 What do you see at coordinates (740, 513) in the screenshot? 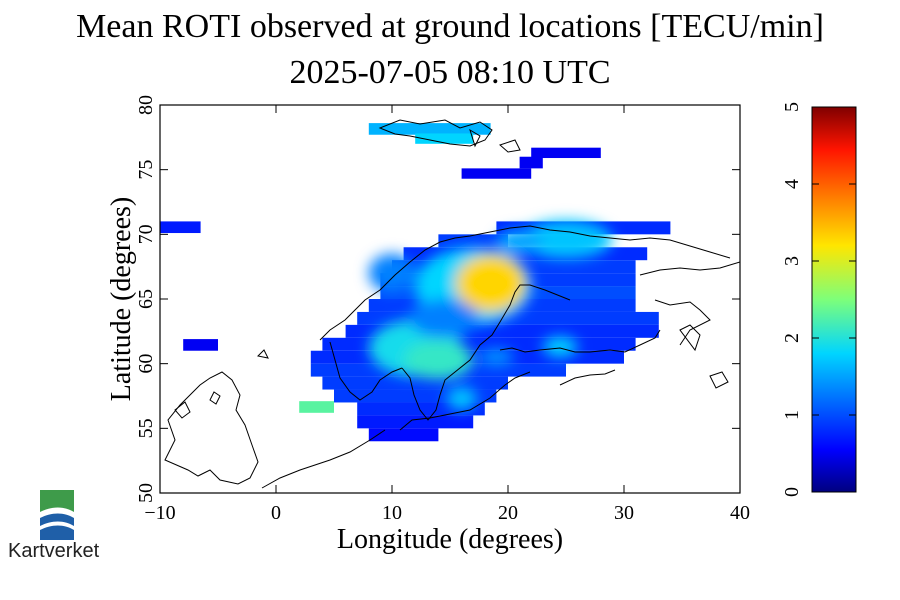
I see `x-tick-label: 40` at bounding box center [740, 513].